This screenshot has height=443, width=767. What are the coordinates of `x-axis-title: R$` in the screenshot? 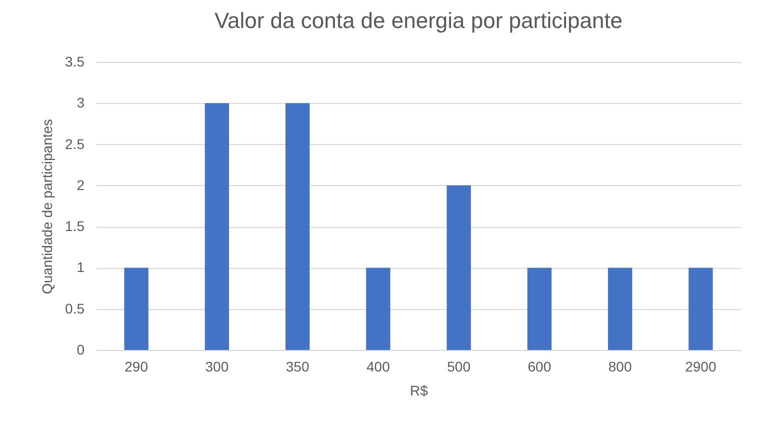 It's located at (419, 390).